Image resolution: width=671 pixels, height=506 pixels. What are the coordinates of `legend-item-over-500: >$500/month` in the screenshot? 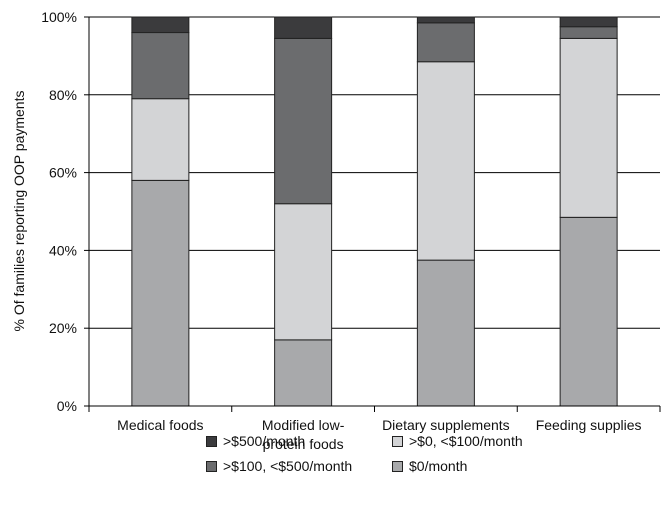 It's located at (255, 441).